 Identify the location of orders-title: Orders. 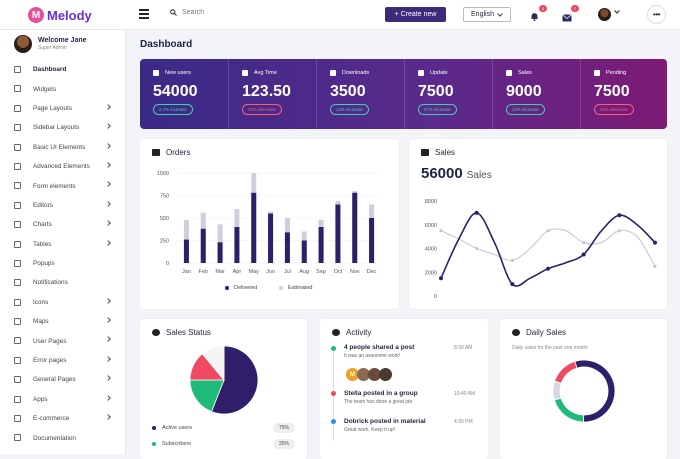
(171, 152).